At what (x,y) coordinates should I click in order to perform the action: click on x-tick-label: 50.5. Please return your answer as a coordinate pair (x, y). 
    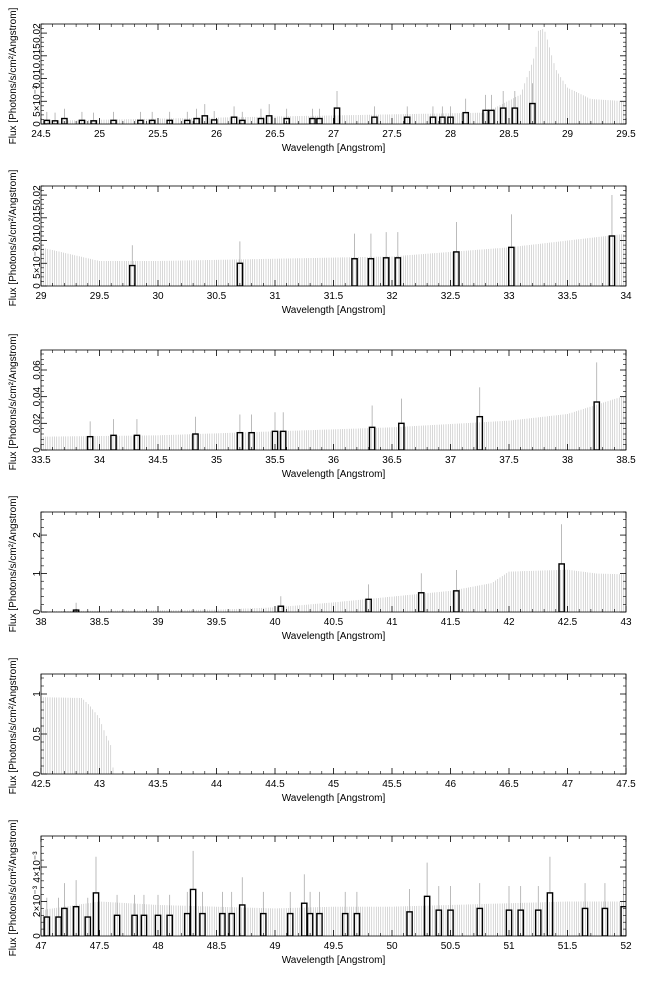
    Looking at the image, I should click on (451, 946).